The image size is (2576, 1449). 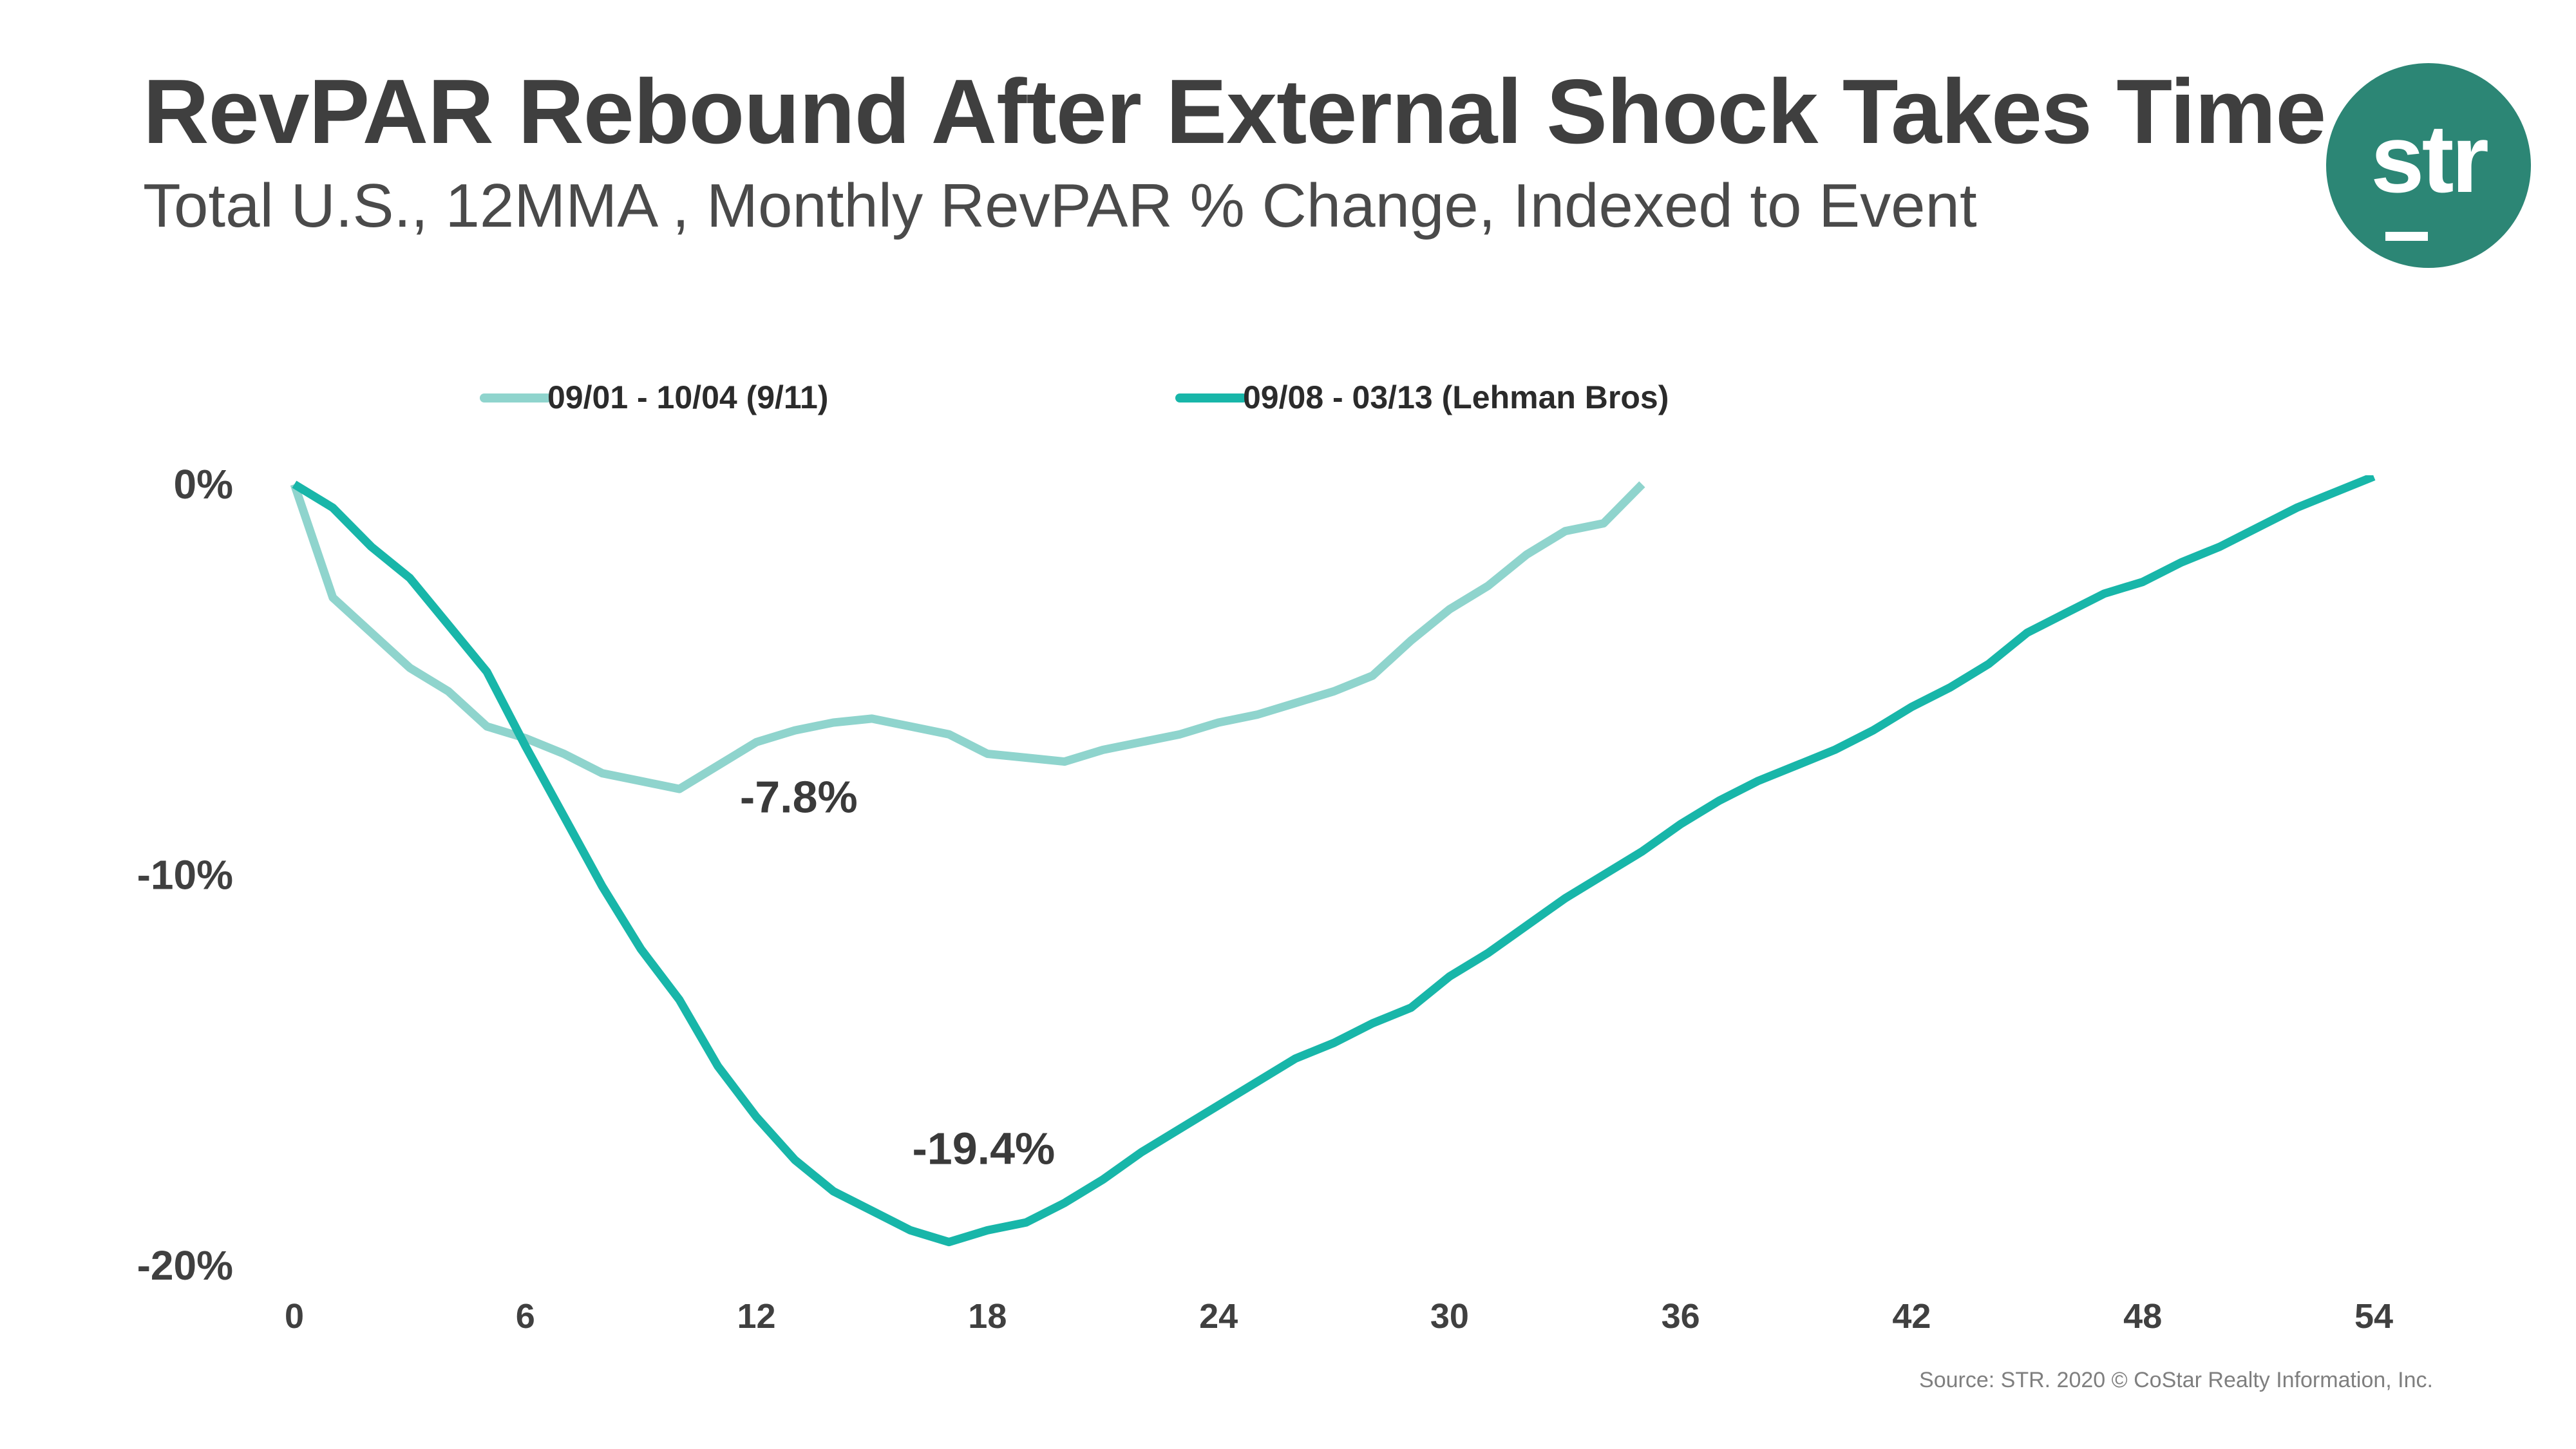 I want to click on annotation-lehman-low: -19.4%, so click(x=983, y=1148).